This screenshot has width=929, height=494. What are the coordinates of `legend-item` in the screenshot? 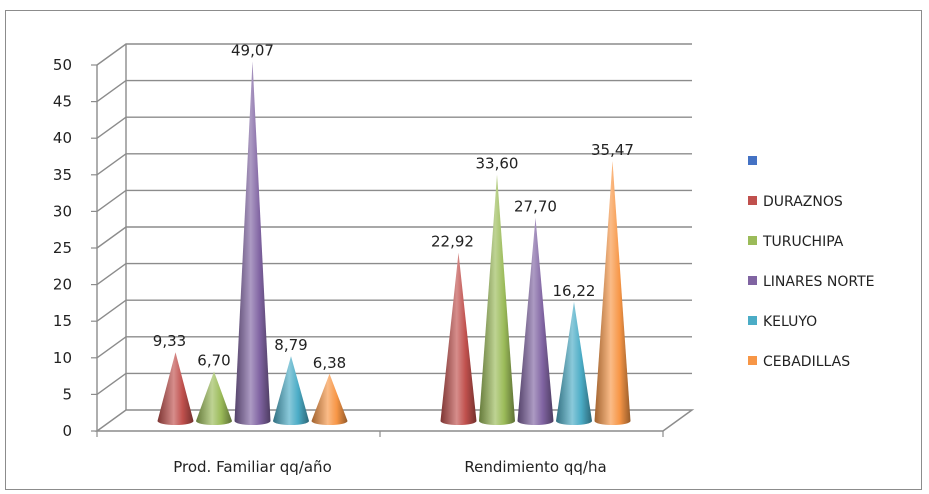 It's located at (752, 160).